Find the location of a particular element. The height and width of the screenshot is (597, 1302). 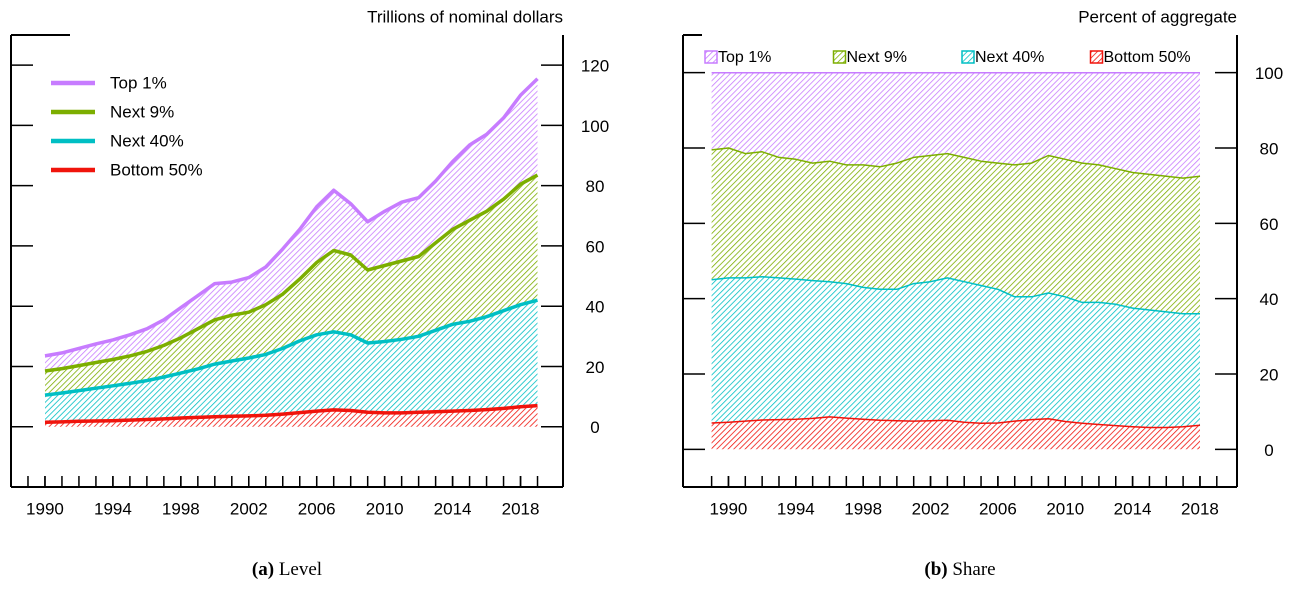

caption-label: (b) is located at coordinates (935, 569).